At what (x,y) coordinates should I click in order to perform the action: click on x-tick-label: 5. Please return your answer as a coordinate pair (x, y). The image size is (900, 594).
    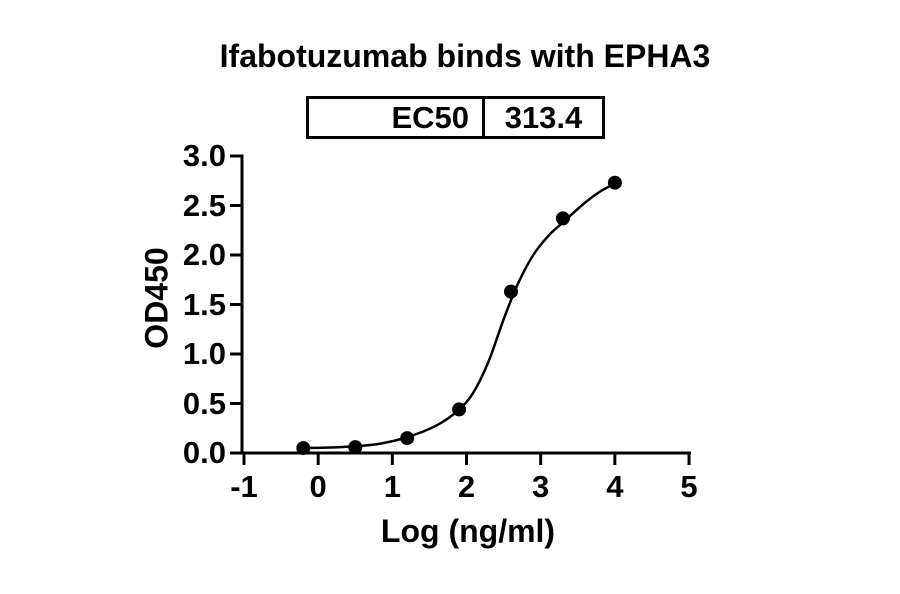
    Looking at the image, I should click on (689, 486).